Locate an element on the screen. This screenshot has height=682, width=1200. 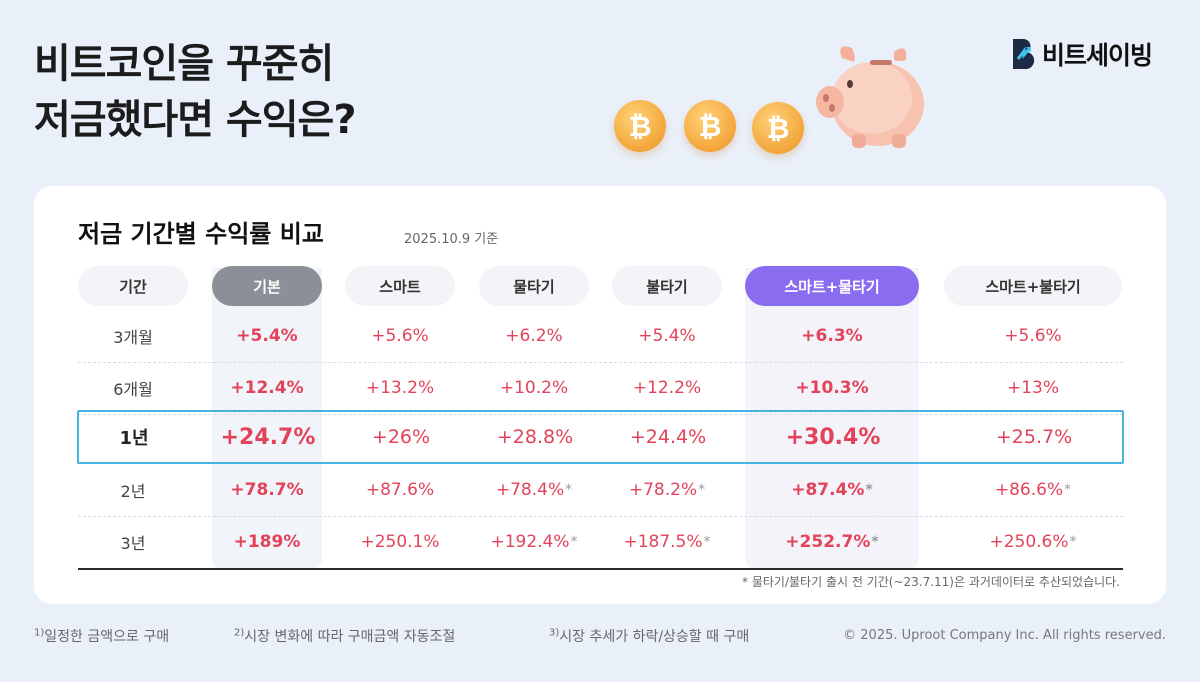
return-value: +6.2% is located at coordinates (534, 336).